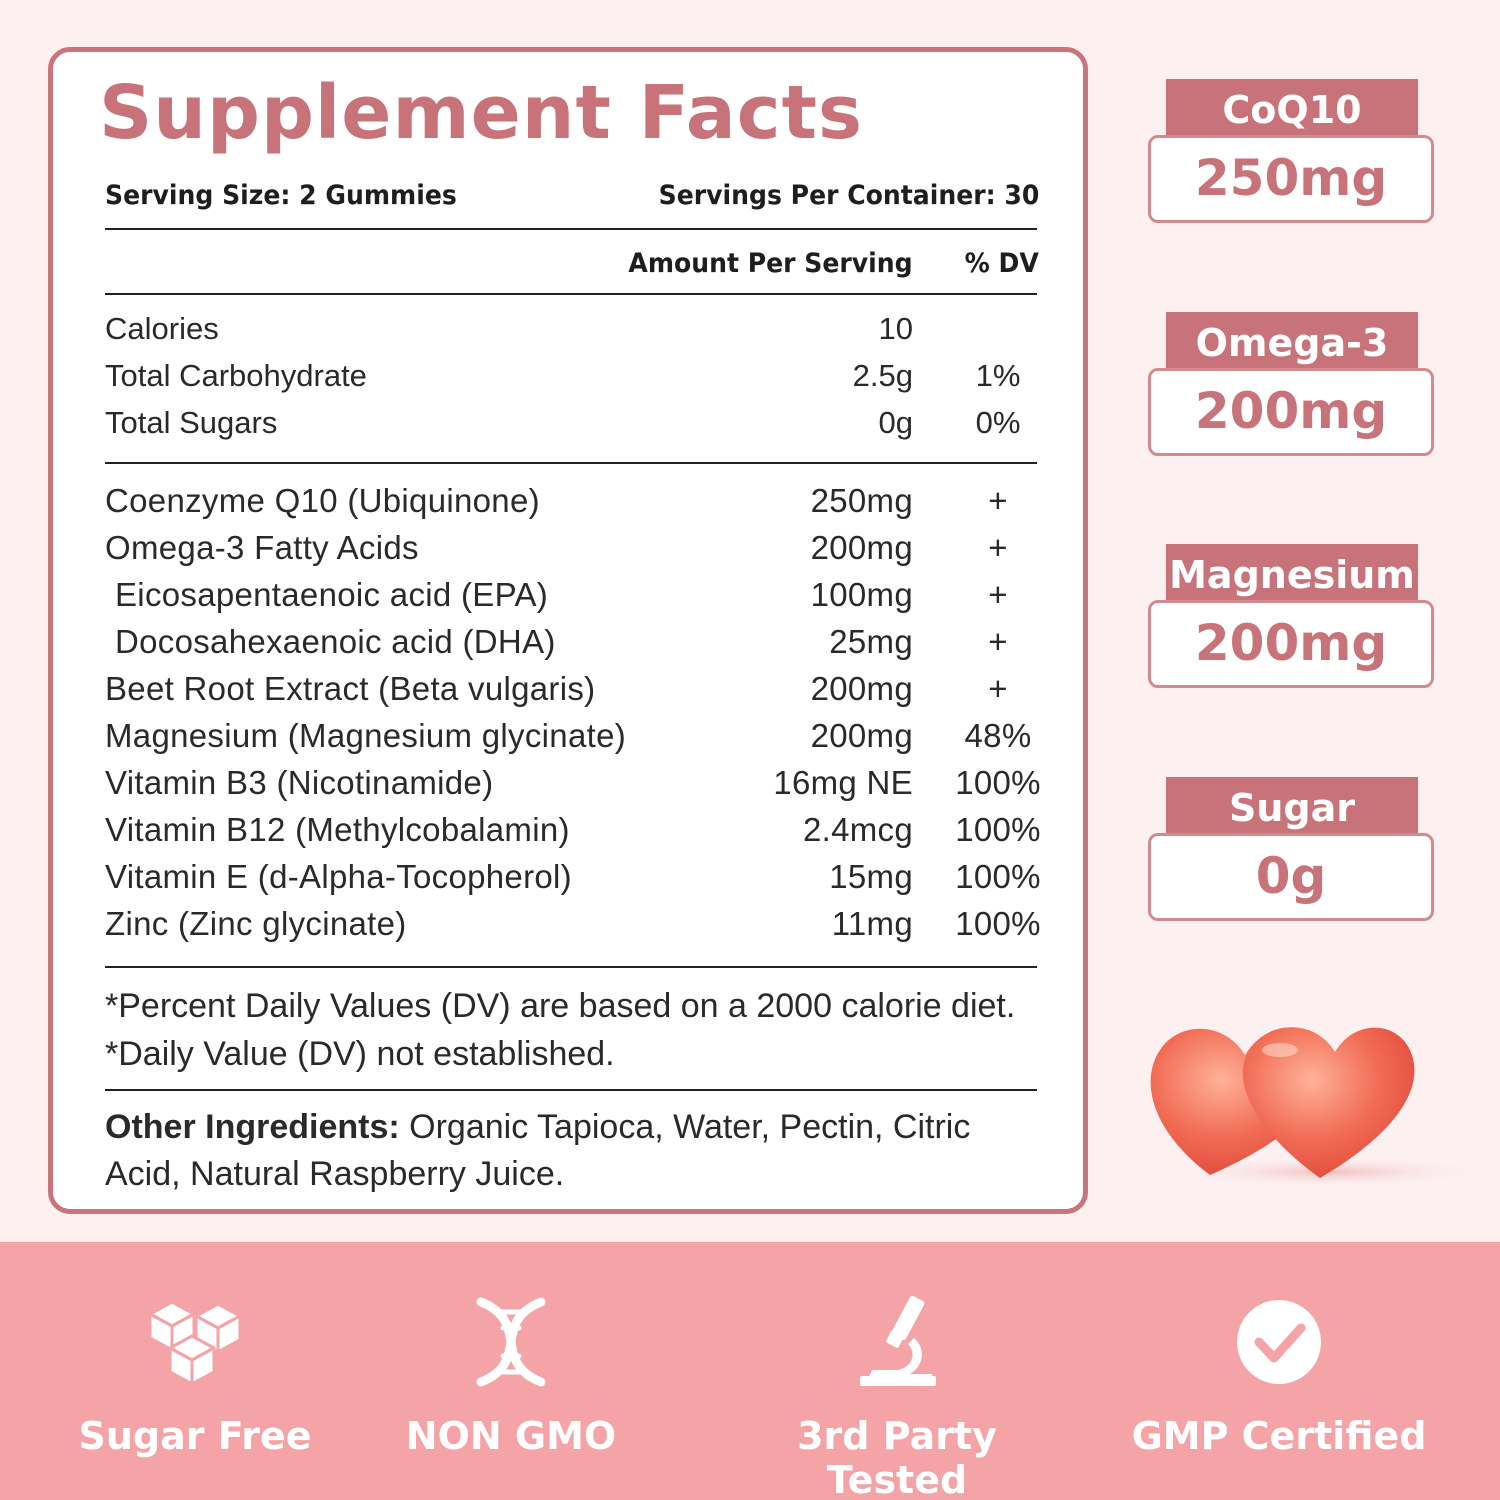 This screenshot has width=1500, height=1500. I want to click on badge-value: 250mg, so click(1291, 179).